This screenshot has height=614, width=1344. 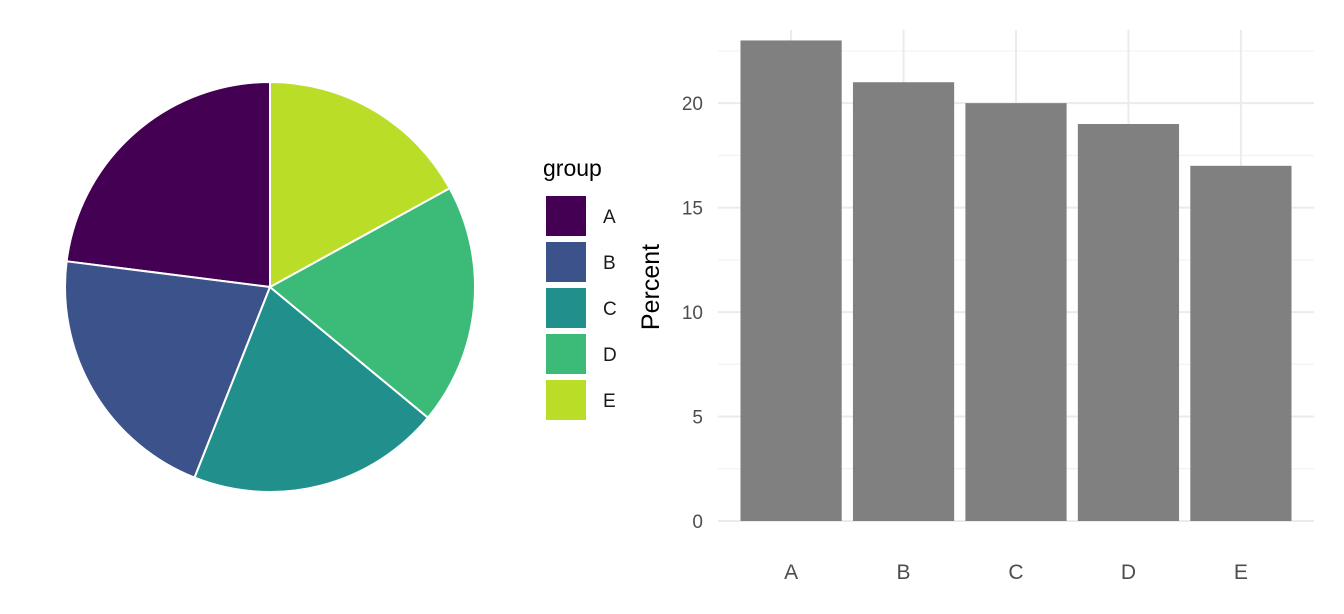 I want to click on legend-key-c, so click(x=566, y=308).